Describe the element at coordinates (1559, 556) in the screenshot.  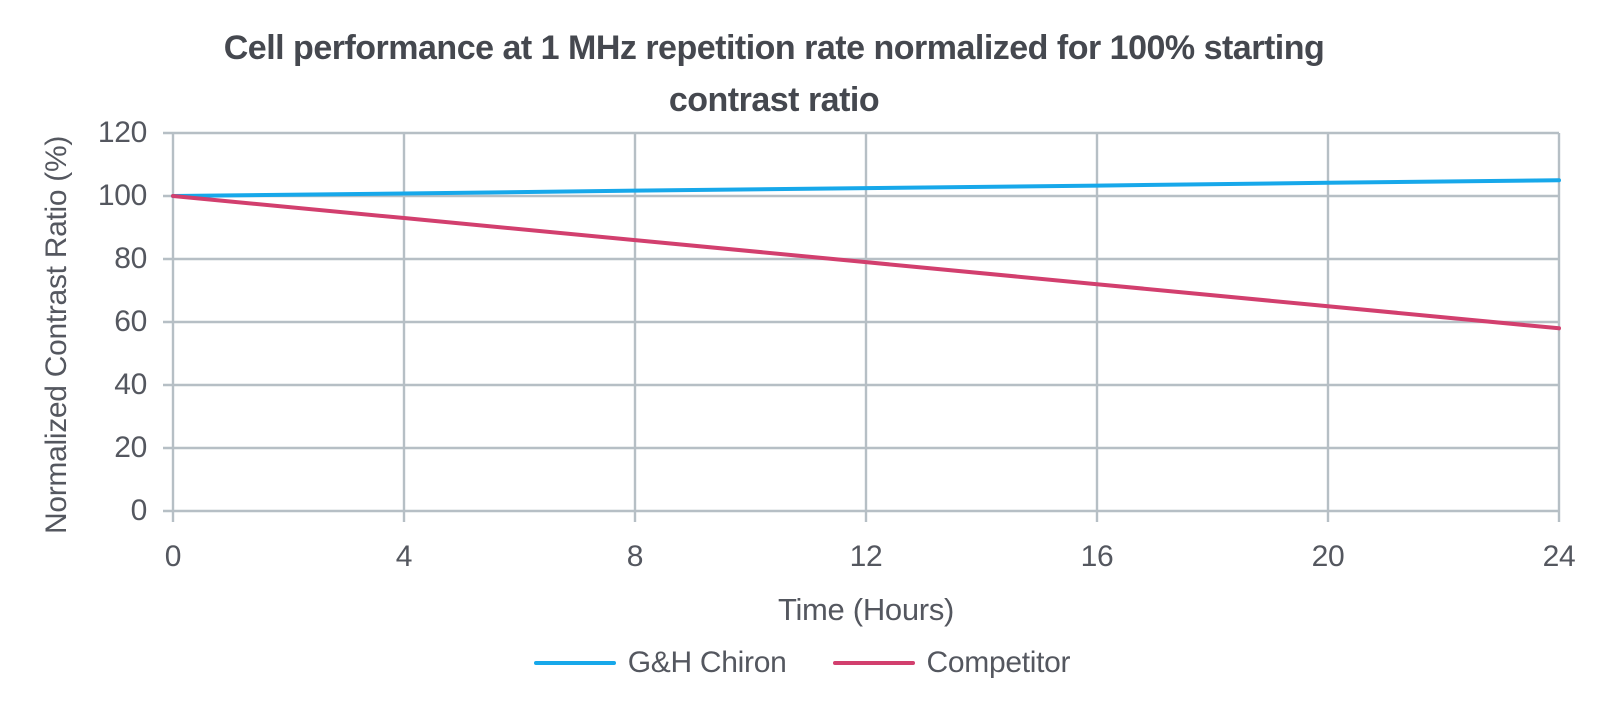
I see `x-tick-label-24: 24` at that location.